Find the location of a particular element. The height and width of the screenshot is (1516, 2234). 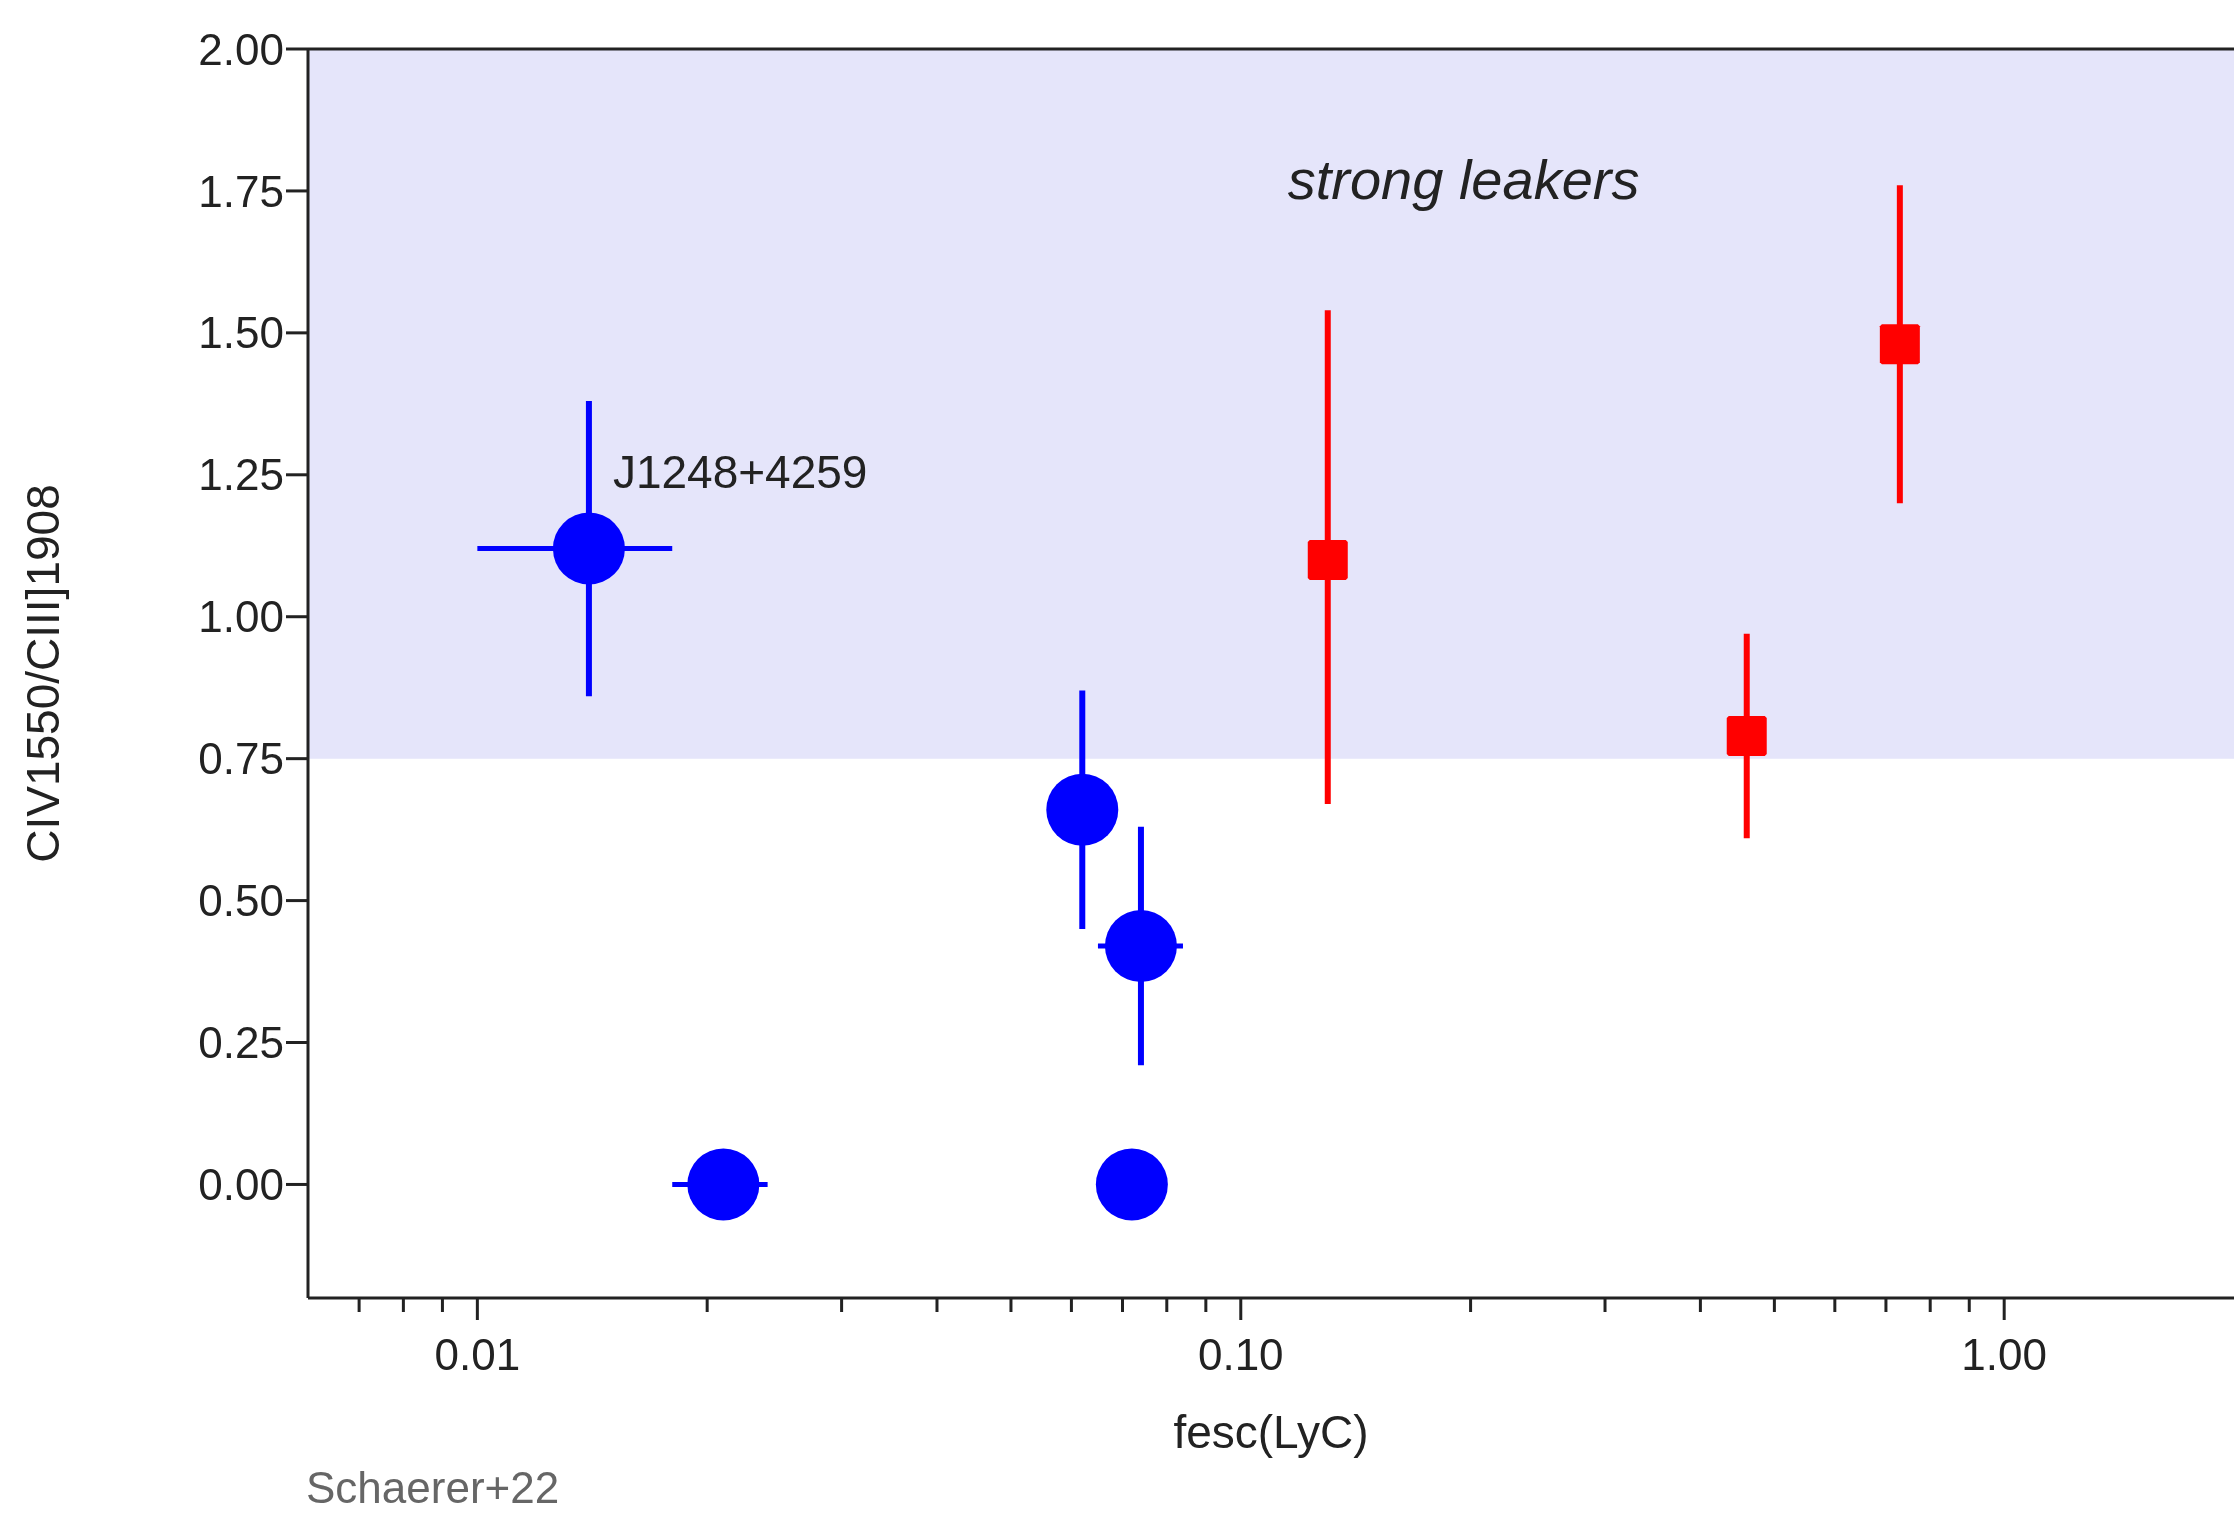

text: Schaerer+22 is located at coordinates (433, 1488).